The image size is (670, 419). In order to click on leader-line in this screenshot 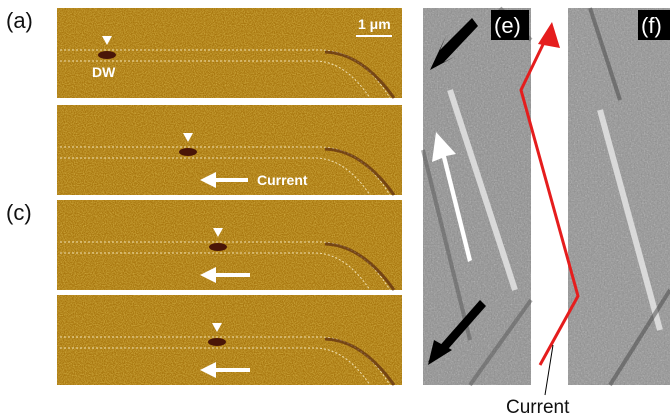, I will do `click(549, 370)`.